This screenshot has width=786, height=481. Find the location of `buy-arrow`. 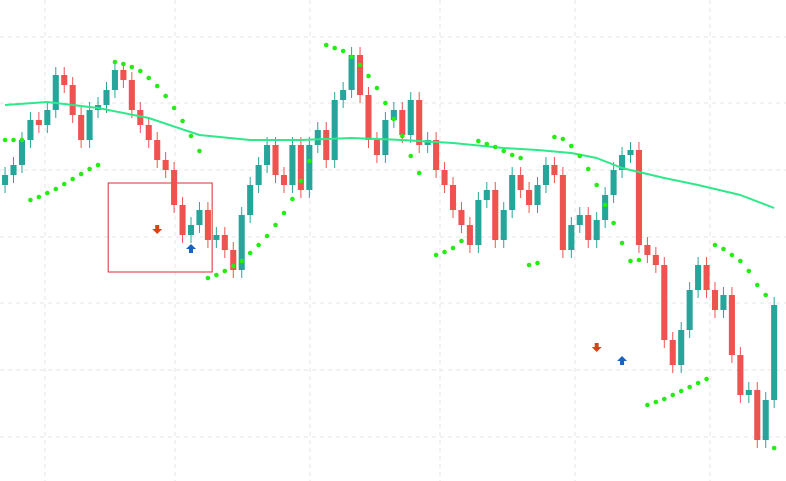

buy-arrow is located at coordinates (191, 248).